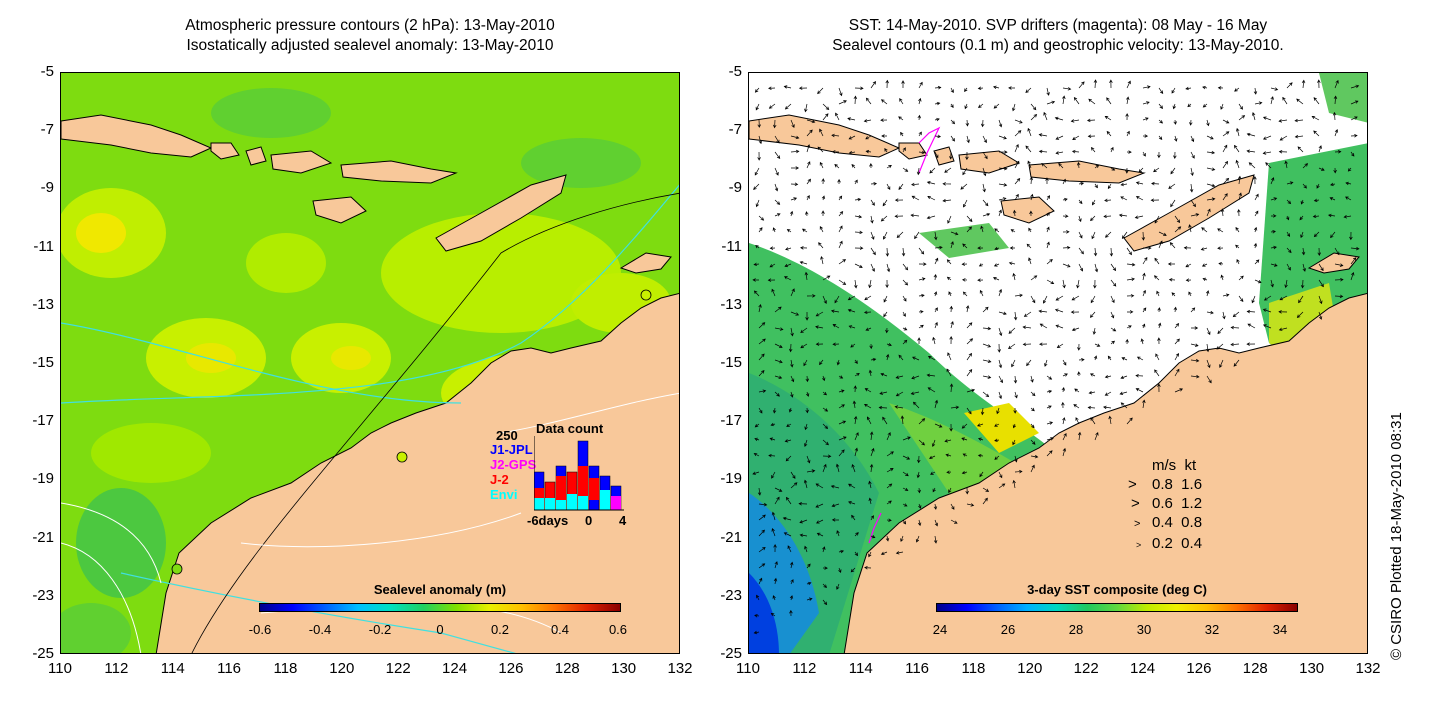  I want to click on velocity-legend-values: 0.2 0.4, so click(1177, 543).